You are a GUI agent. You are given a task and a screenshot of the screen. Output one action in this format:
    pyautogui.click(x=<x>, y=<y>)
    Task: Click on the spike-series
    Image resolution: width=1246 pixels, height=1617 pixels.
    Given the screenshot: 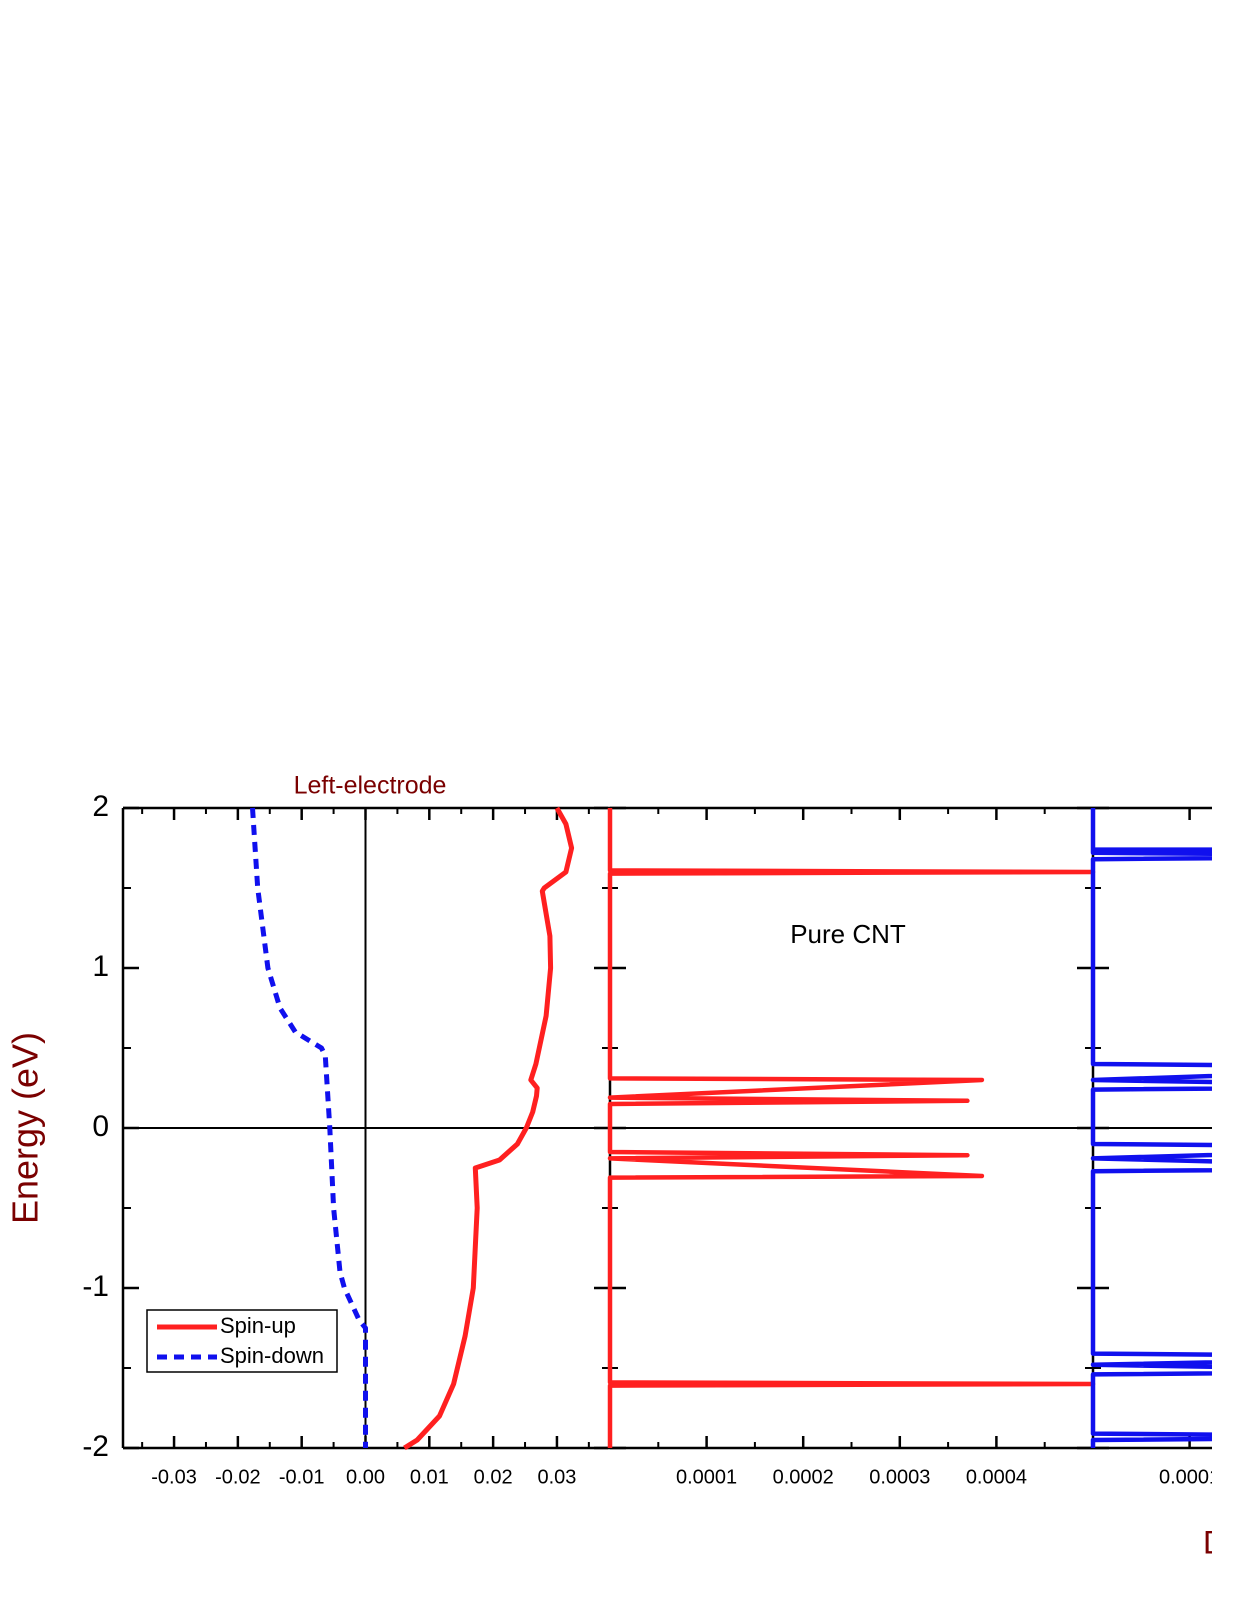 What is the action you would take?
    pyautogui.click(x=1151, y=1128)
    